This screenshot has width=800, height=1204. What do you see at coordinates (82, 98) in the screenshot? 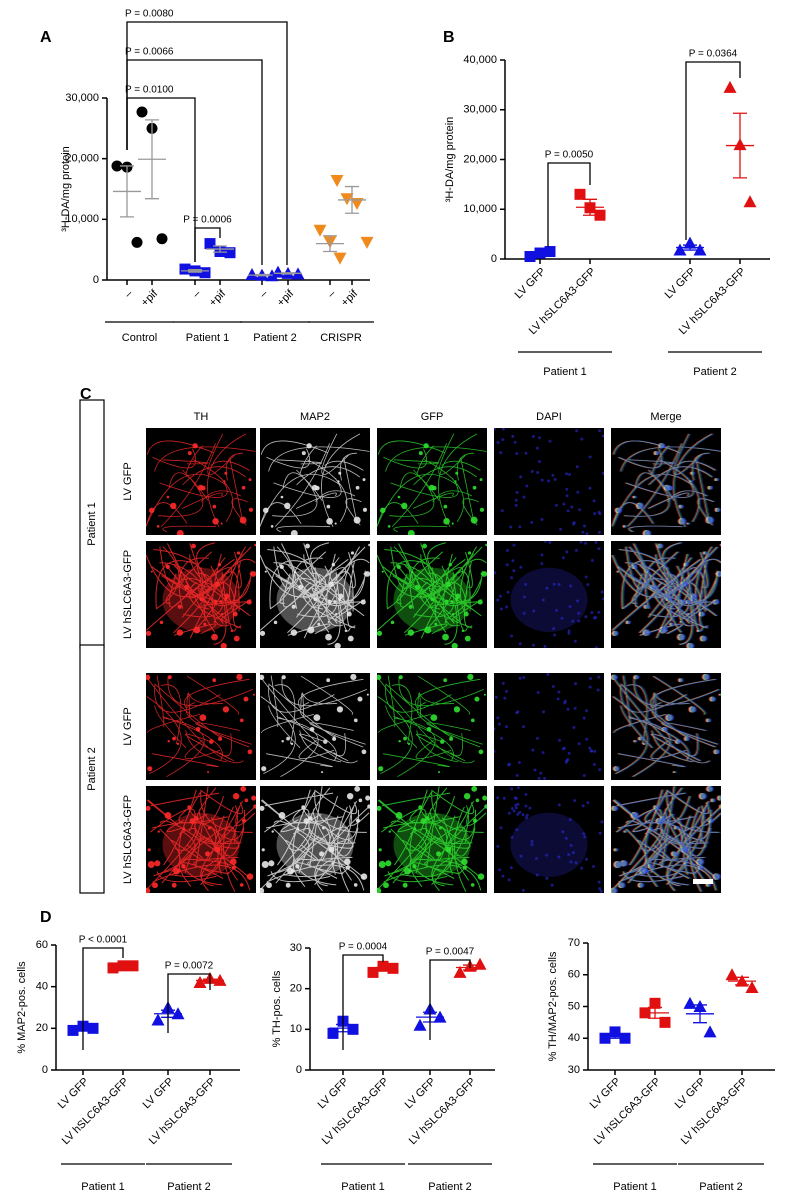
I see `y-tick-label: 30,000` at bounding box center [82, 98].